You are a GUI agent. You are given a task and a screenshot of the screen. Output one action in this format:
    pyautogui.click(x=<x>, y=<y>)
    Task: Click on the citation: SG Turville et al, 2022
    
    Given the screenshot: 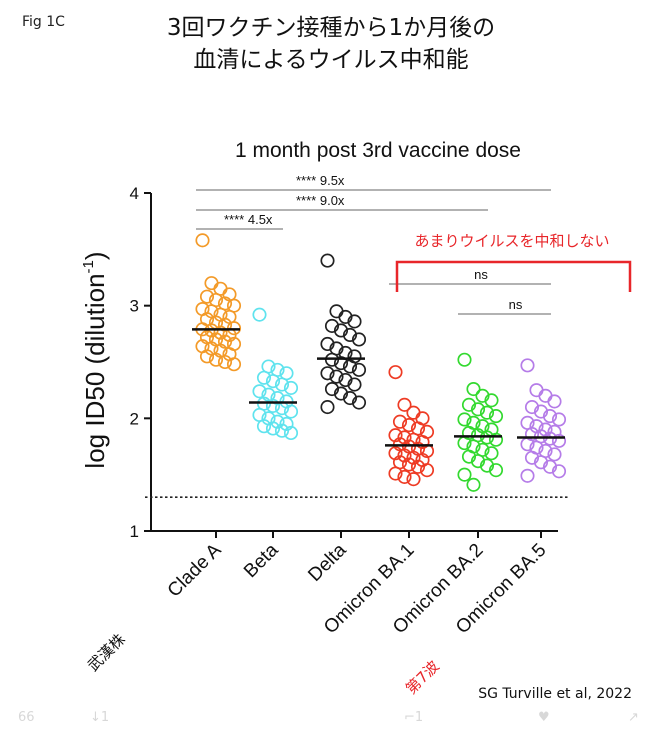 What is the action you would take?
    pyautogui.click(x=555, y=694)
    